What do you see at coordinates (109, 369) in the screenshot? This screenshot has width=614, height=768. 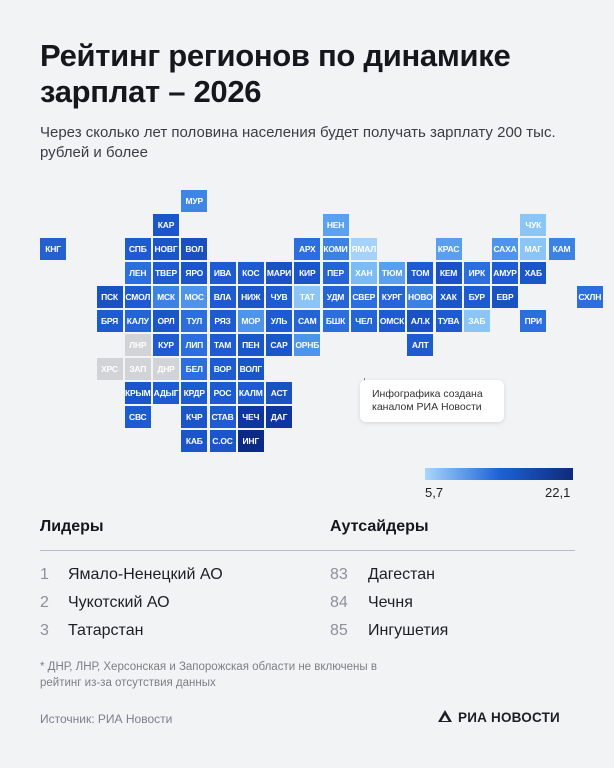 I see `region-tile: ХРС` at bounding box center [109, 369].